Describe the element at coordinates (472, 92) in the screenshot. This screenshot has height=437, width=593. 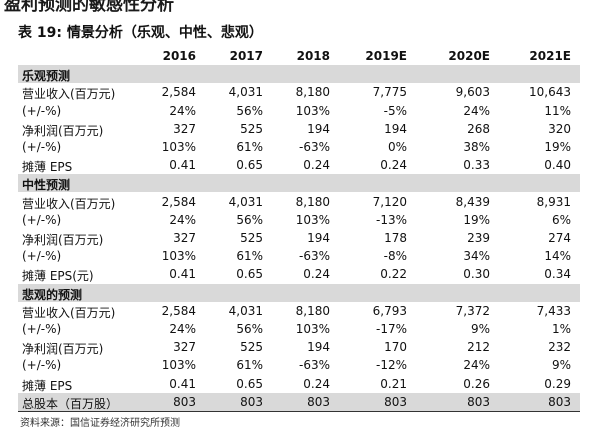
I see `cell: 9,603` at that location.